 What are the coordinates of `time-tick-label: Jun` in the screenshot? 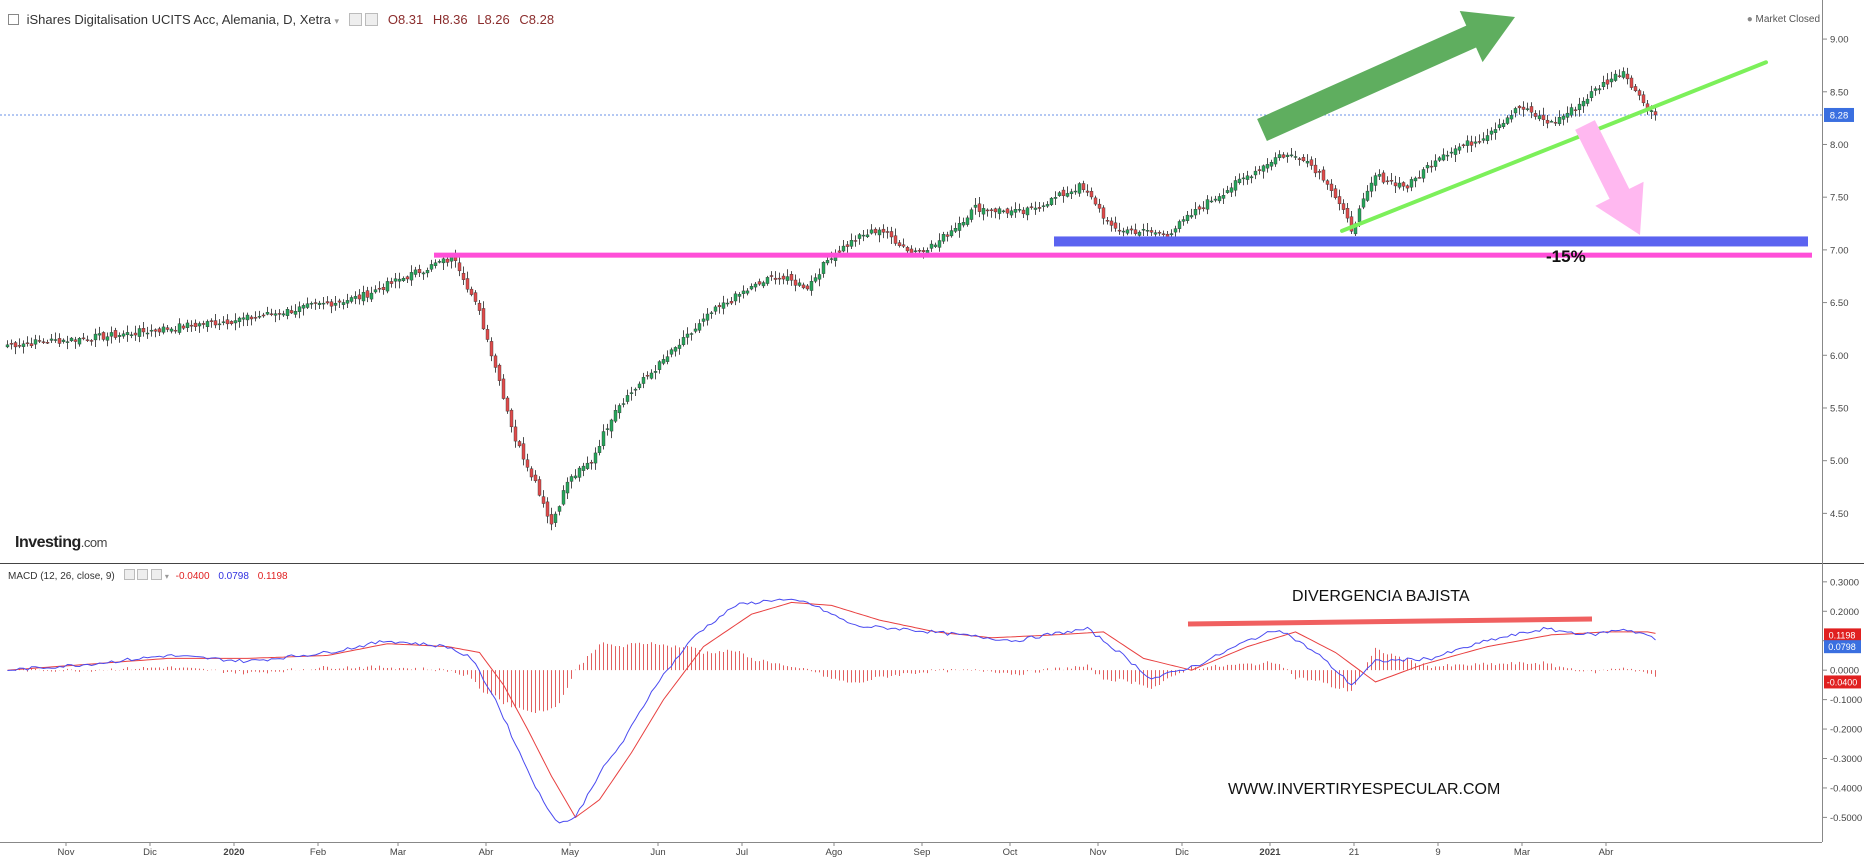 It's located at (657, 852).